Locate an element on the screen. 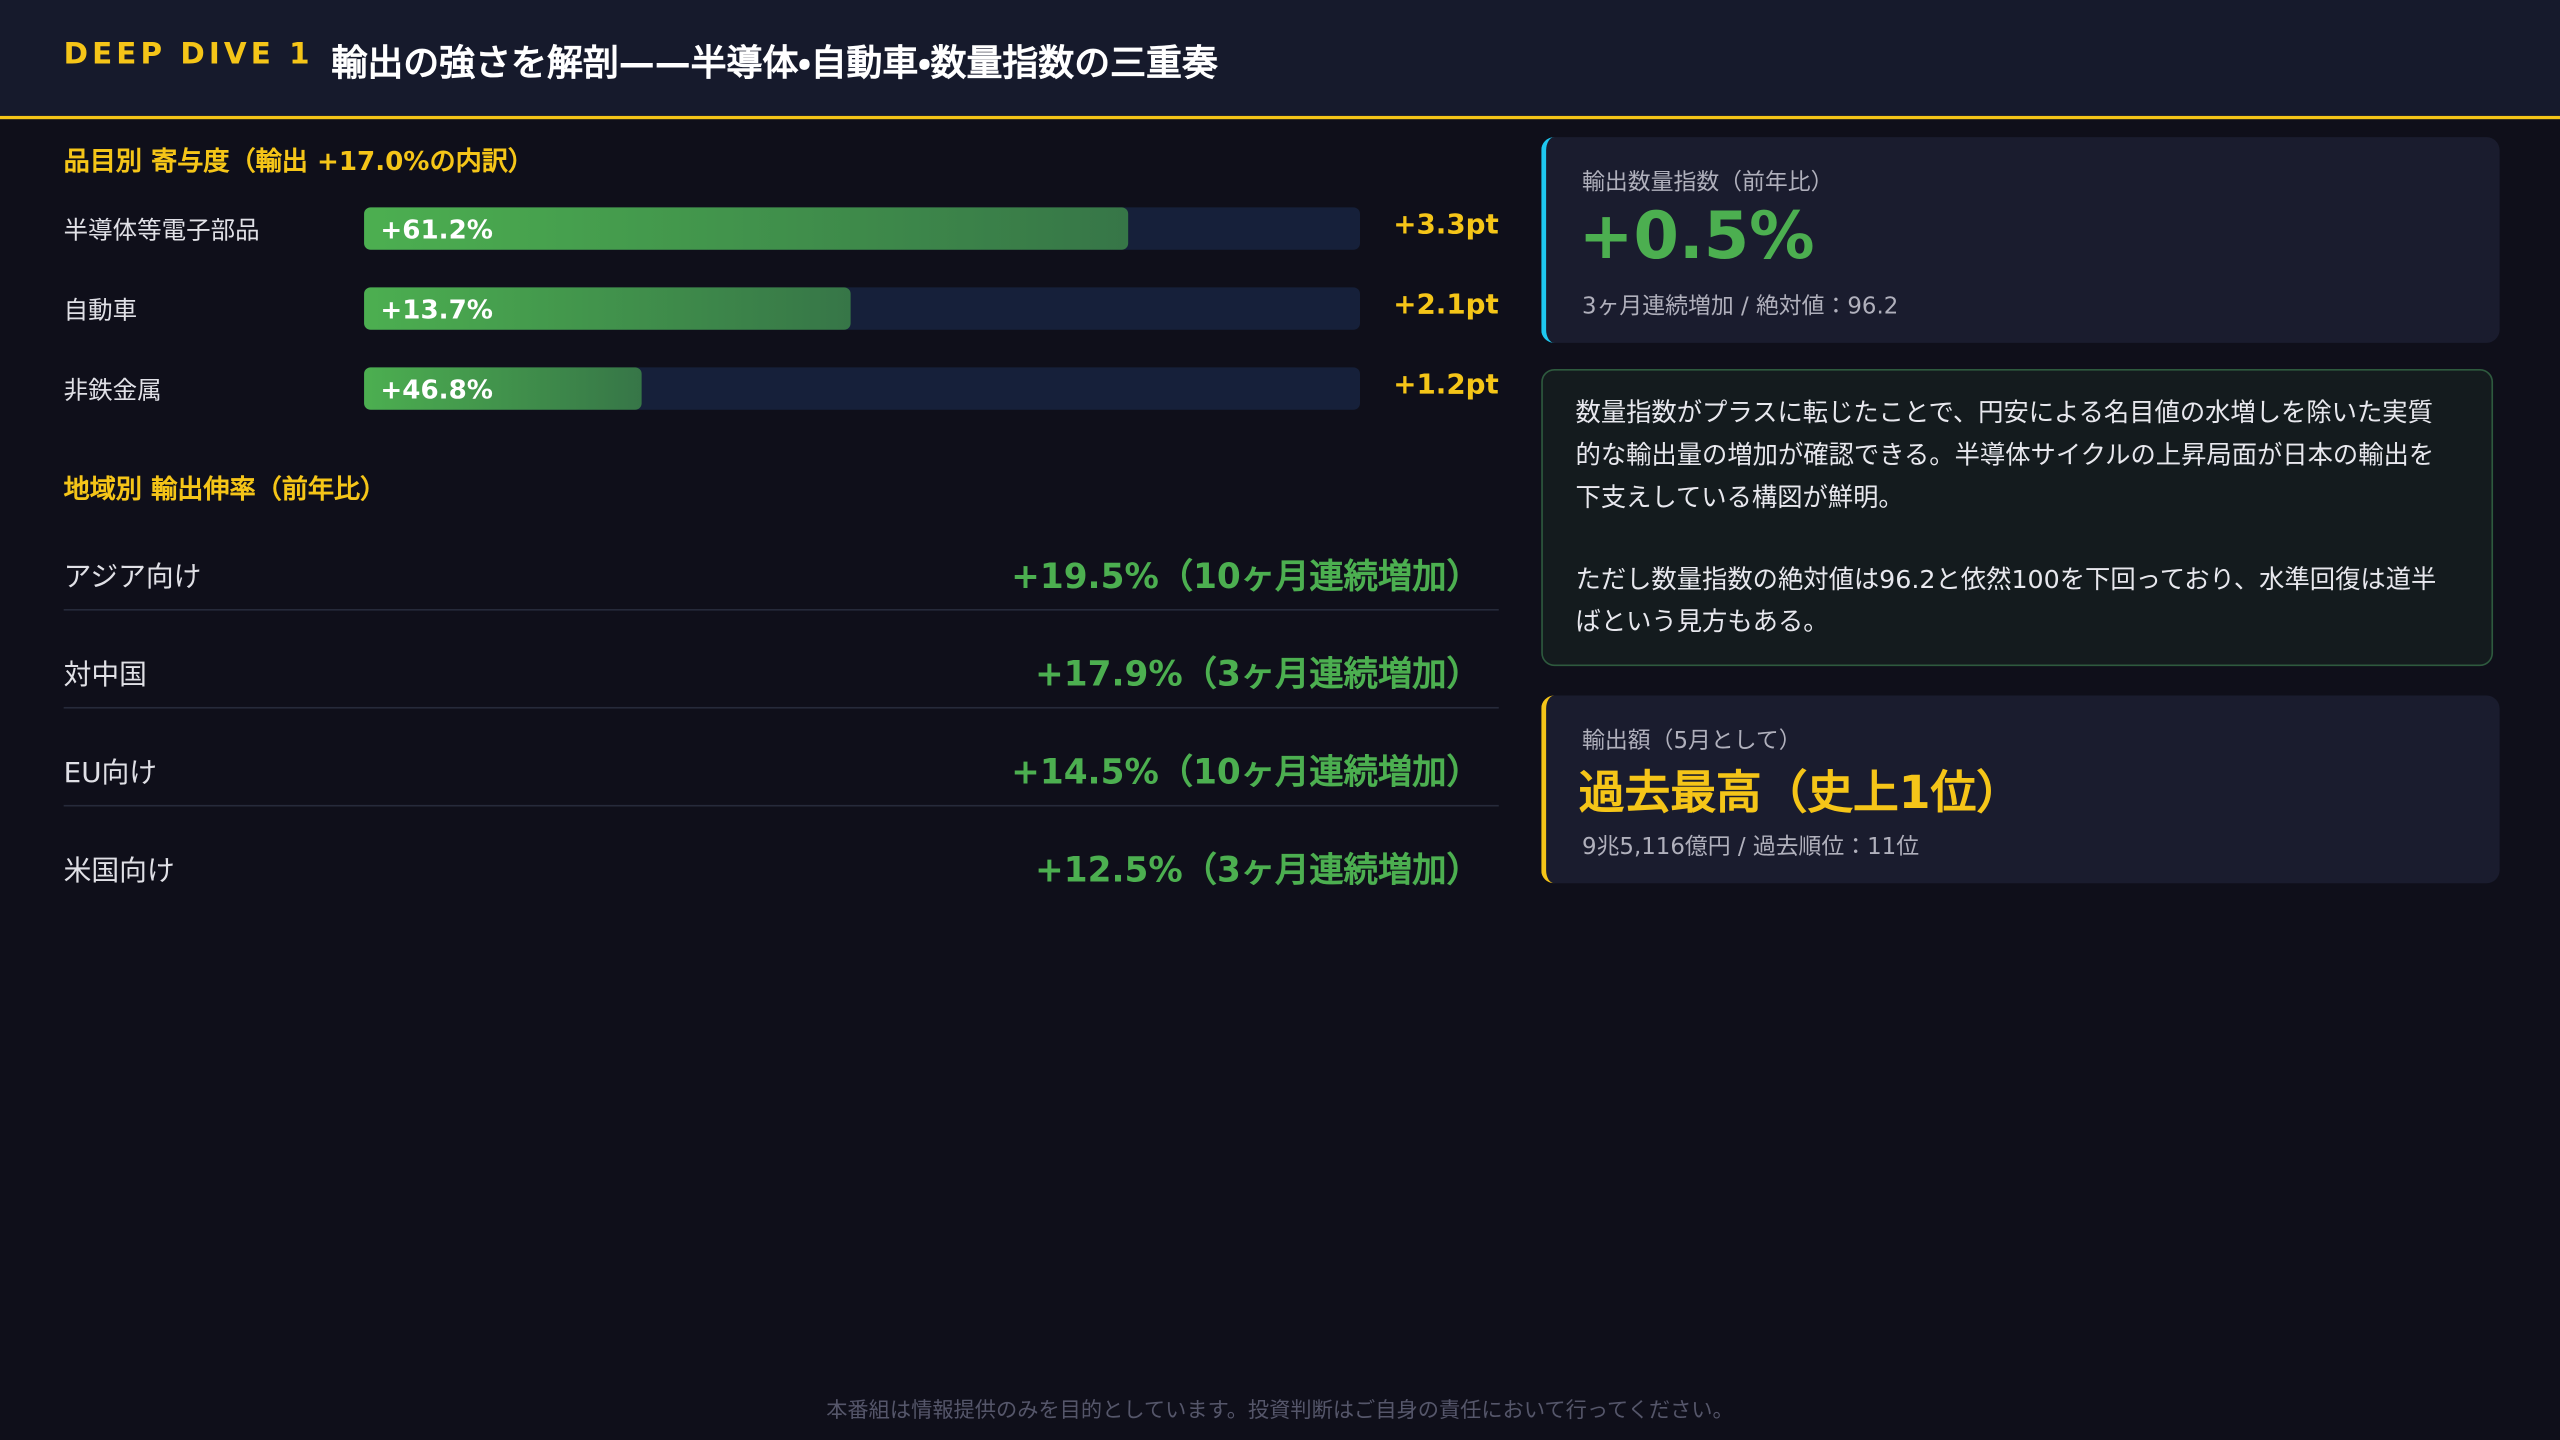  value-label: +2.1pt is located at coordinates (1446, 305).